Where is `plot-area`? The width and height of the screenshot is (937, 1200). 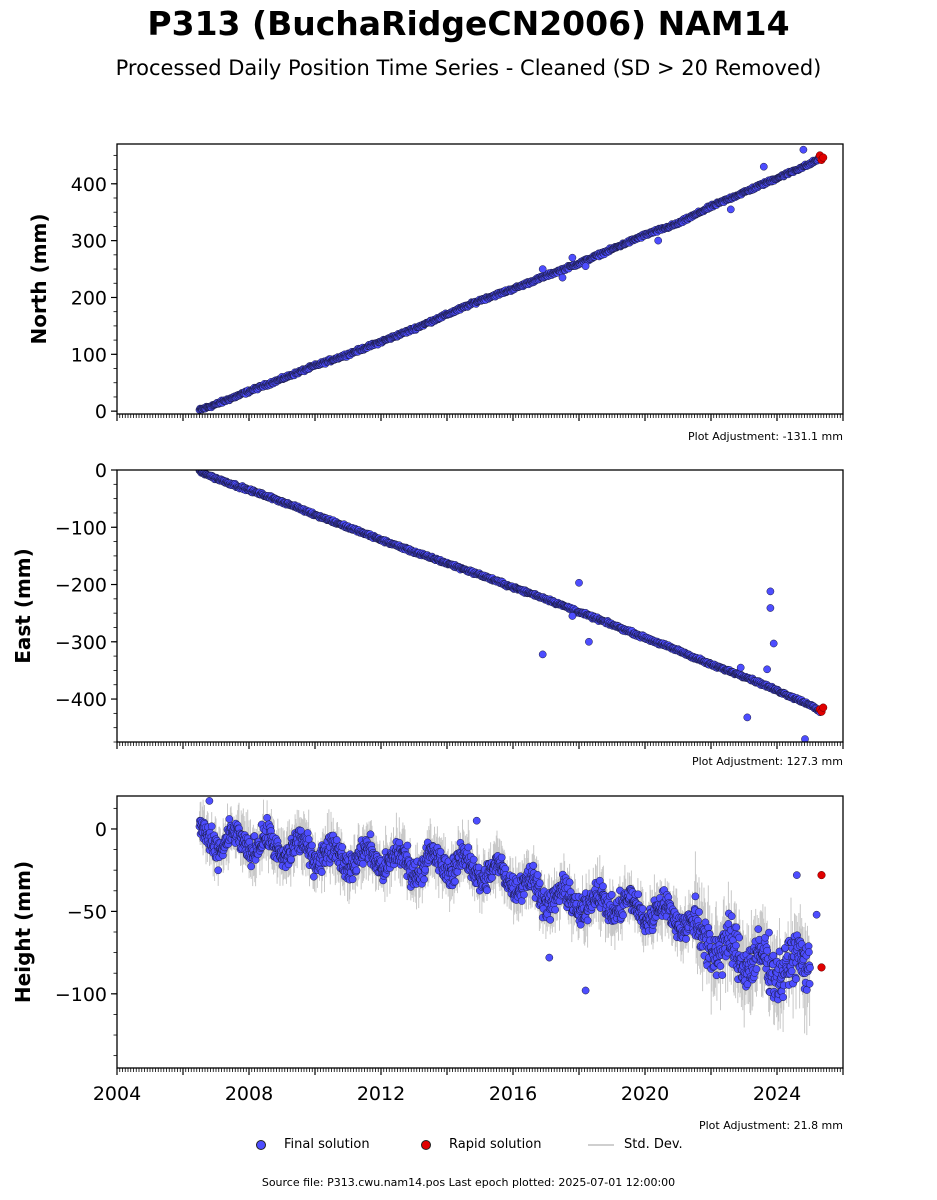
plot-area is located at coordinates (510, 916).